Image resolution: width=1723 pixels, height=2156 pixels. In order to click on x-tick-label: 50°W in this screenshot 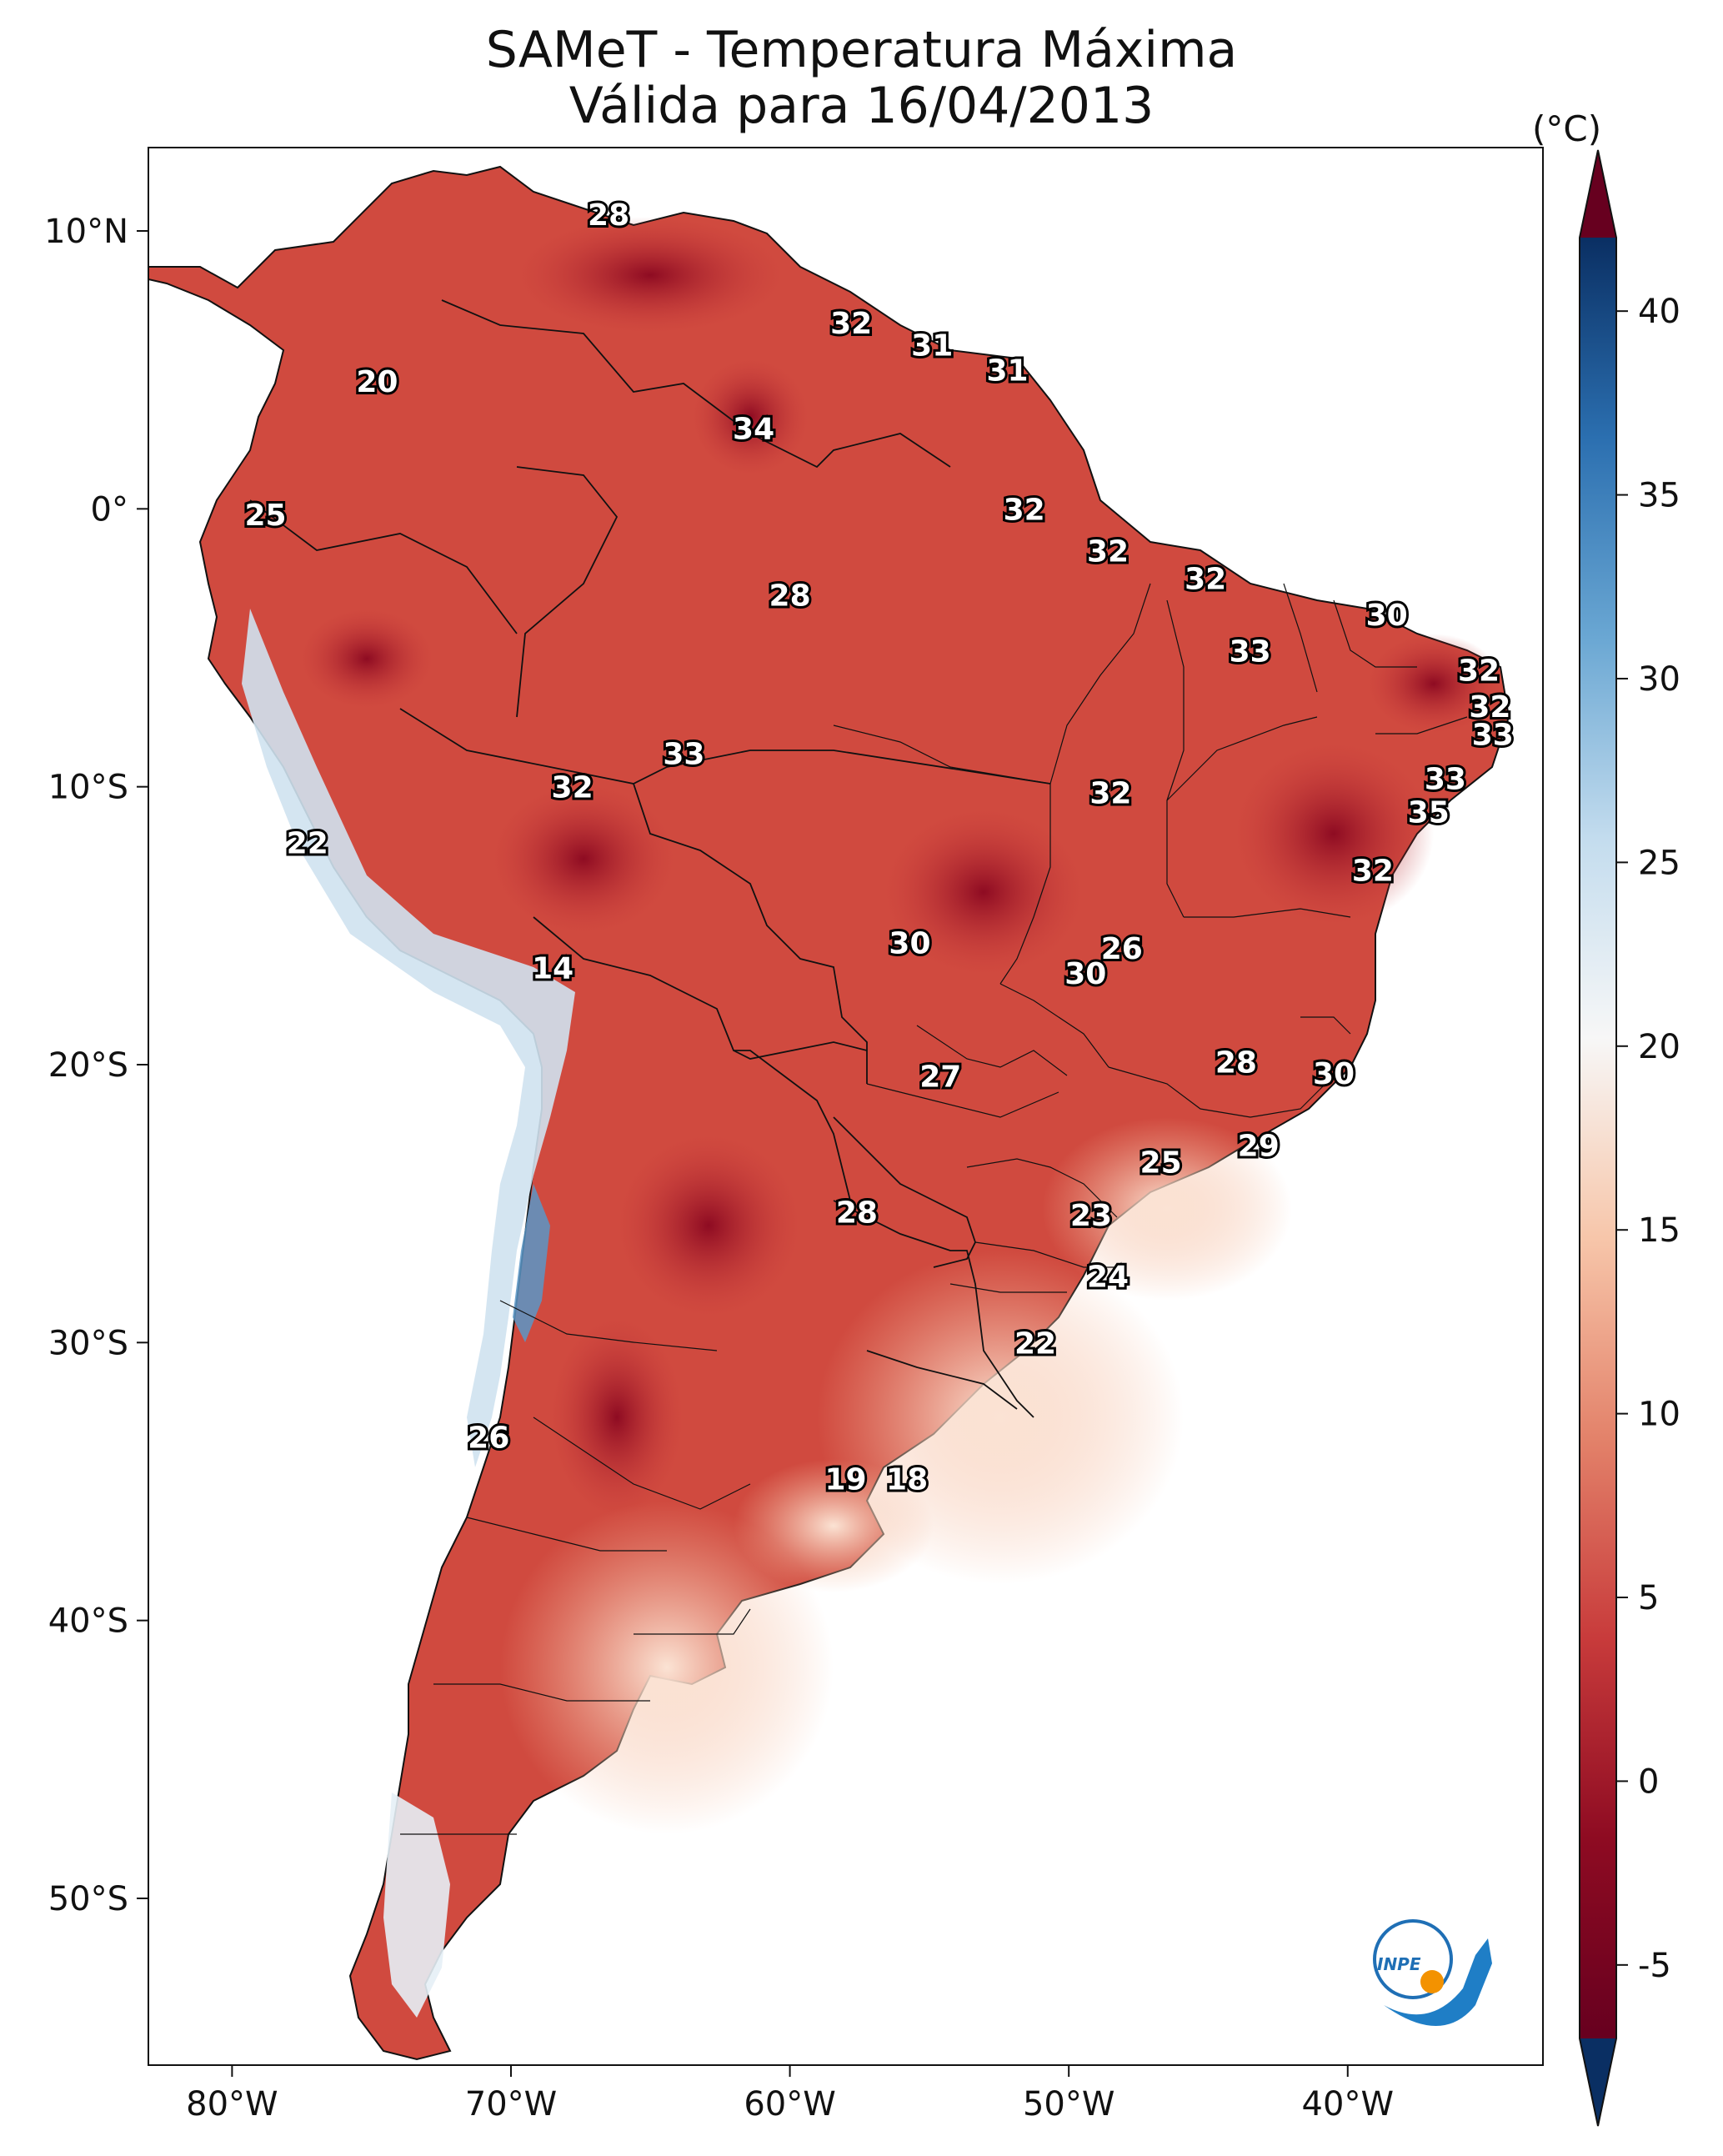, I will do `click(1068, 2104)`.